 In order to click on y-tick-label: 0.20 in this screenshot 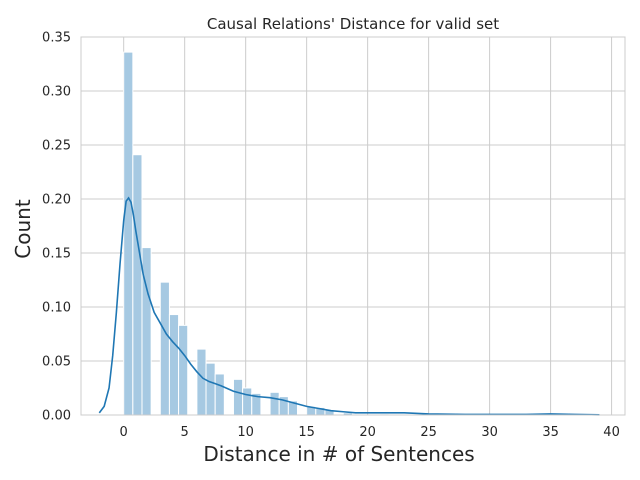, I will do `click(56, 200)`.